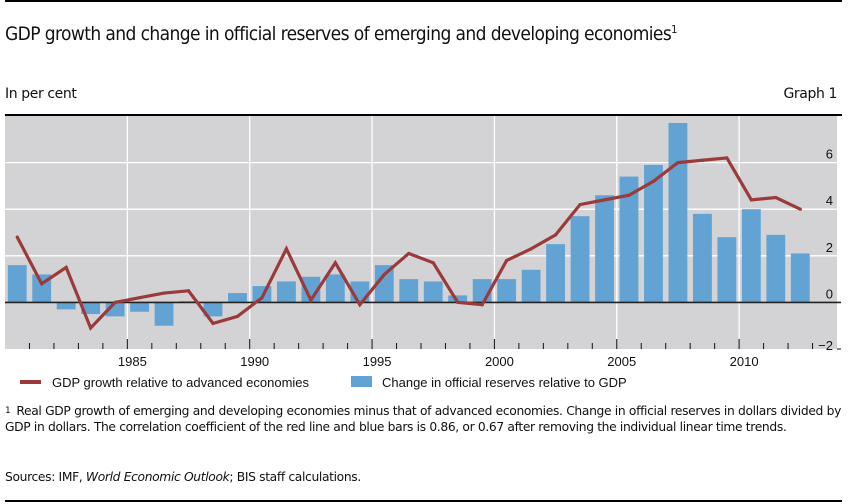  I want to click on y-axis-labels: −2 0 2 4 6, so click(825, 250).